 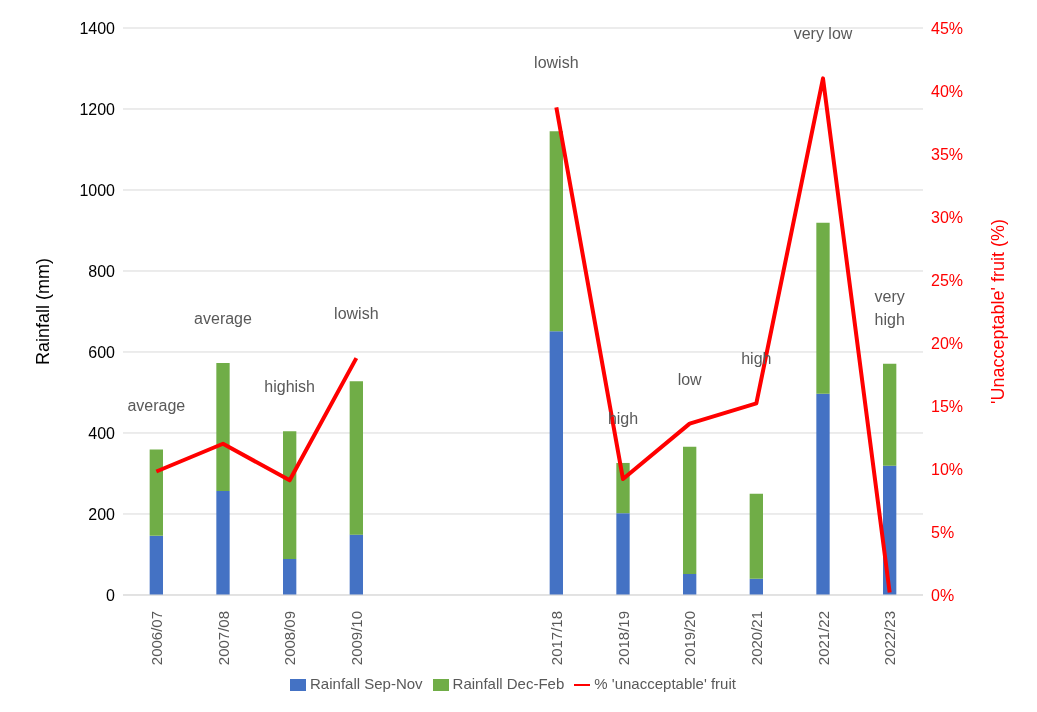 What do you see at coordinates (947, 343) in the screenshot?
I see `y2-tick-label: 20%` at bounding box center [947, 343].